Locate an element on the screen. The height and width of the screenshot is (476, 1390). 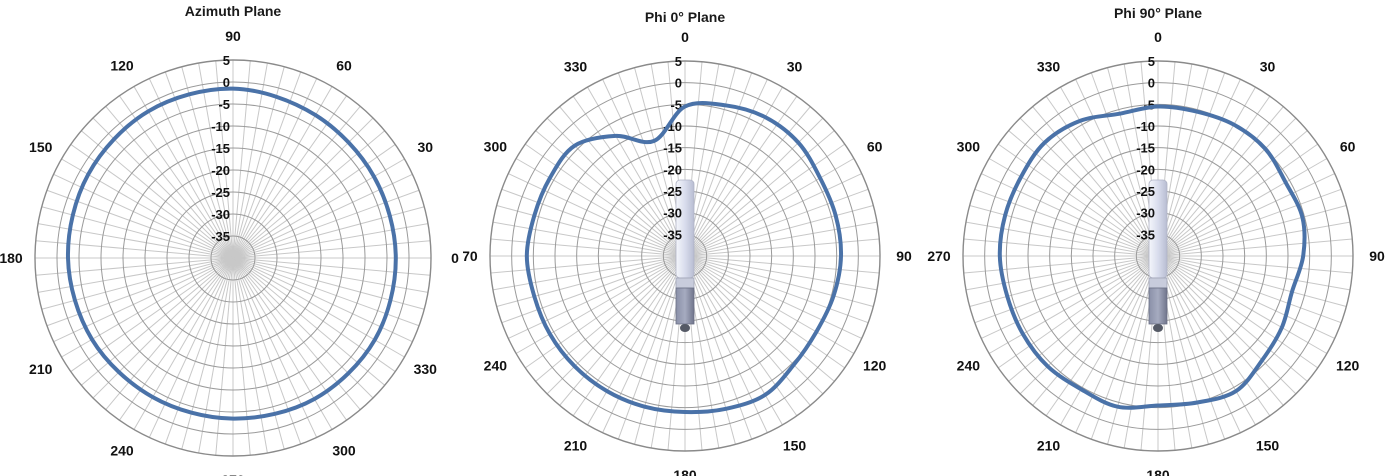
angle-label-90: 90 is located at coordinates (1377, 256).